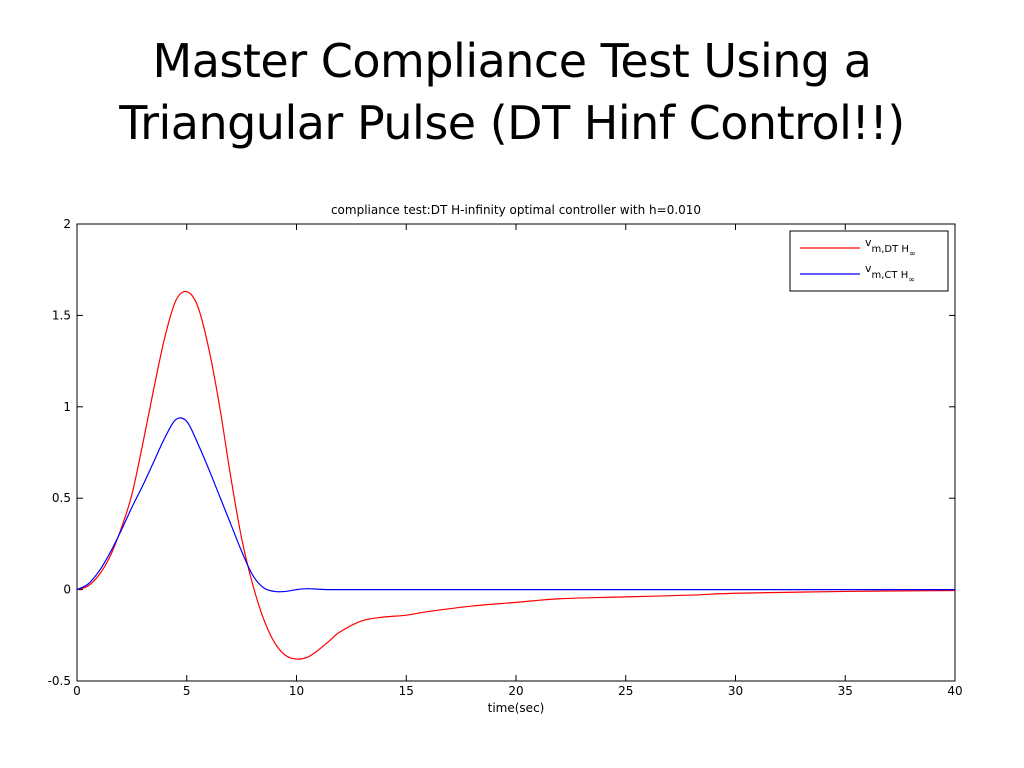 Image resolution: width=1024 pixels, height=768 pixels. What do you see at coordinates (406, 691) in the screenshot?
I see `x-tick-label: 15` at bounding box center [406, 691].